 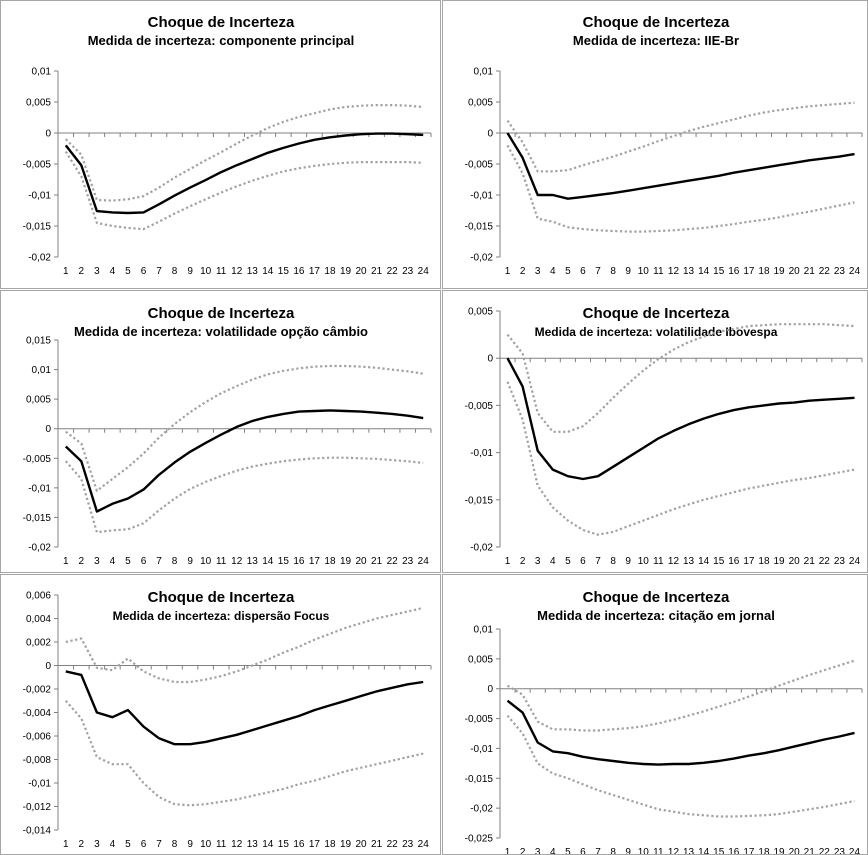 I want to click on x-tick-label: 8, so click(x=613, y=850).